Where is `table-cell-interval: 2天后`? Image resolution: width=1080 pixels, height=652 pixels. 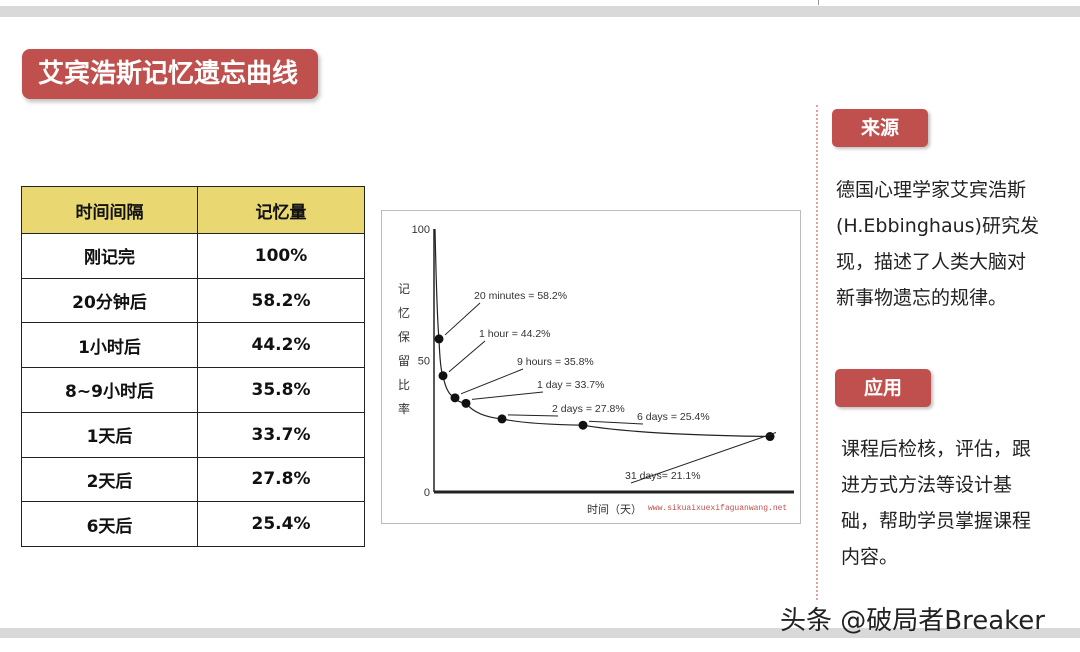
table-cell-interval: 2天后 is located at coordinates (109, 479).